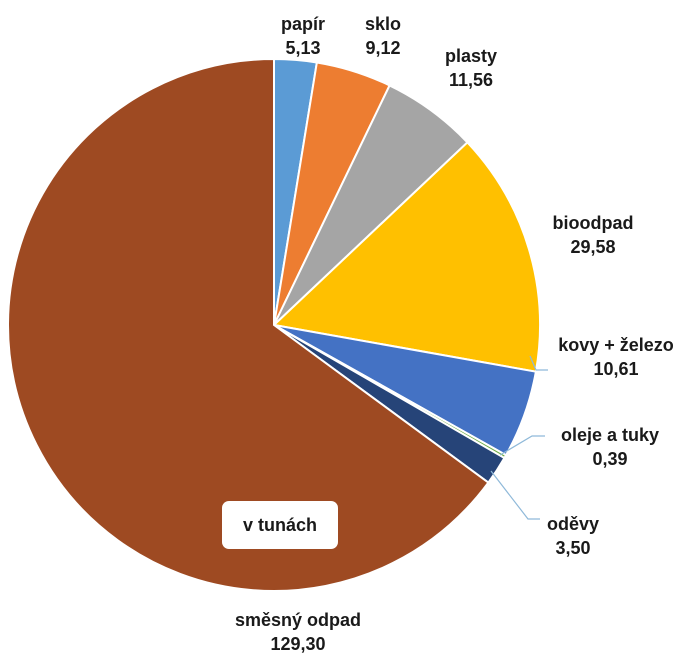 This screenshot has width=691, height=659. Describe the element at coordinates (522, 445) in the screenshot. I see `leader-line-oleje` at that location.